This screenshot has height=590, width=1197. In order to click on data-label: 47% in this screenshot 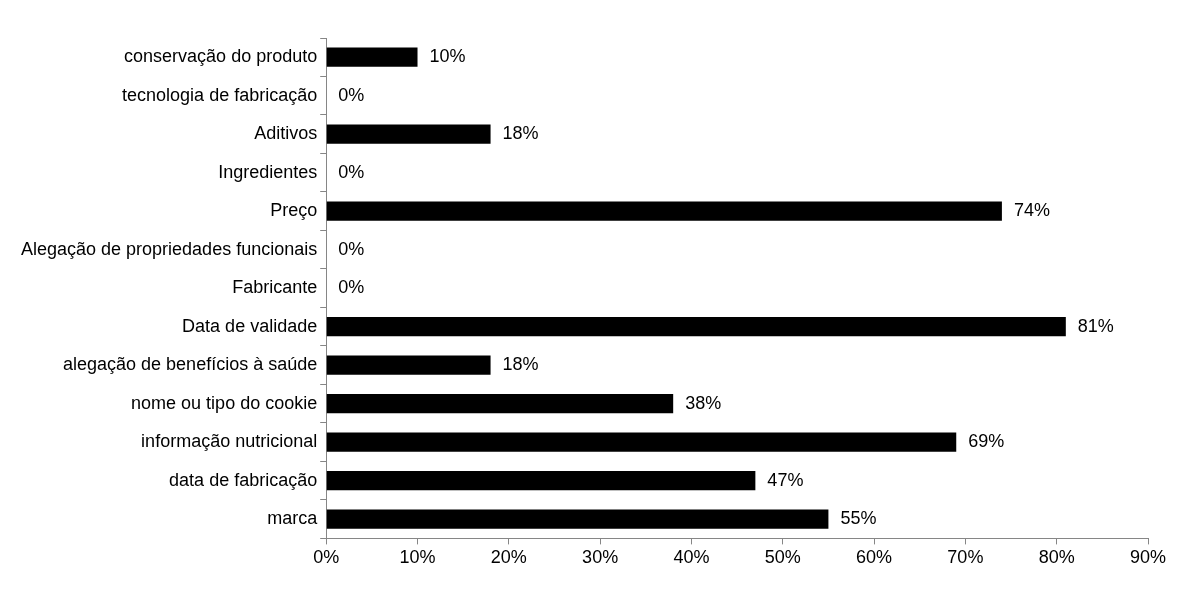, I will do `click(785, 479)`.